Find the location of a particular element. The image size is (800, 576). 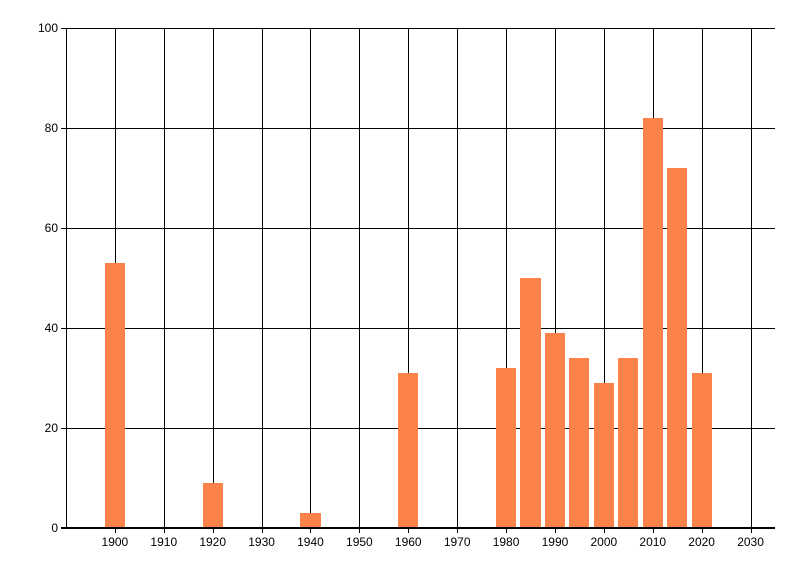

bar-1960 is located at coordinates (408, 450).